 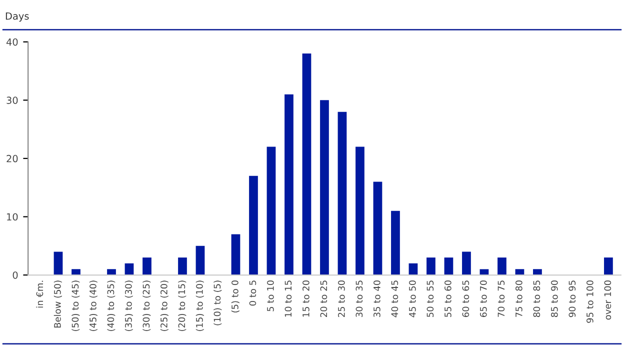 I want to click on x-tick-label: 55 to 60, so click(x=448, y=298).